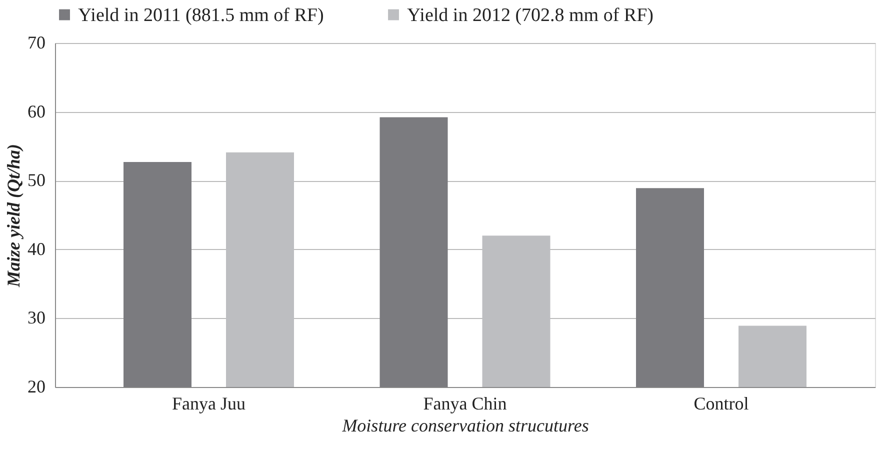 This screenshot has height=450, width=888. I want to click on x-axis-title: Moisture conservation strucutures, so click(465, 426).